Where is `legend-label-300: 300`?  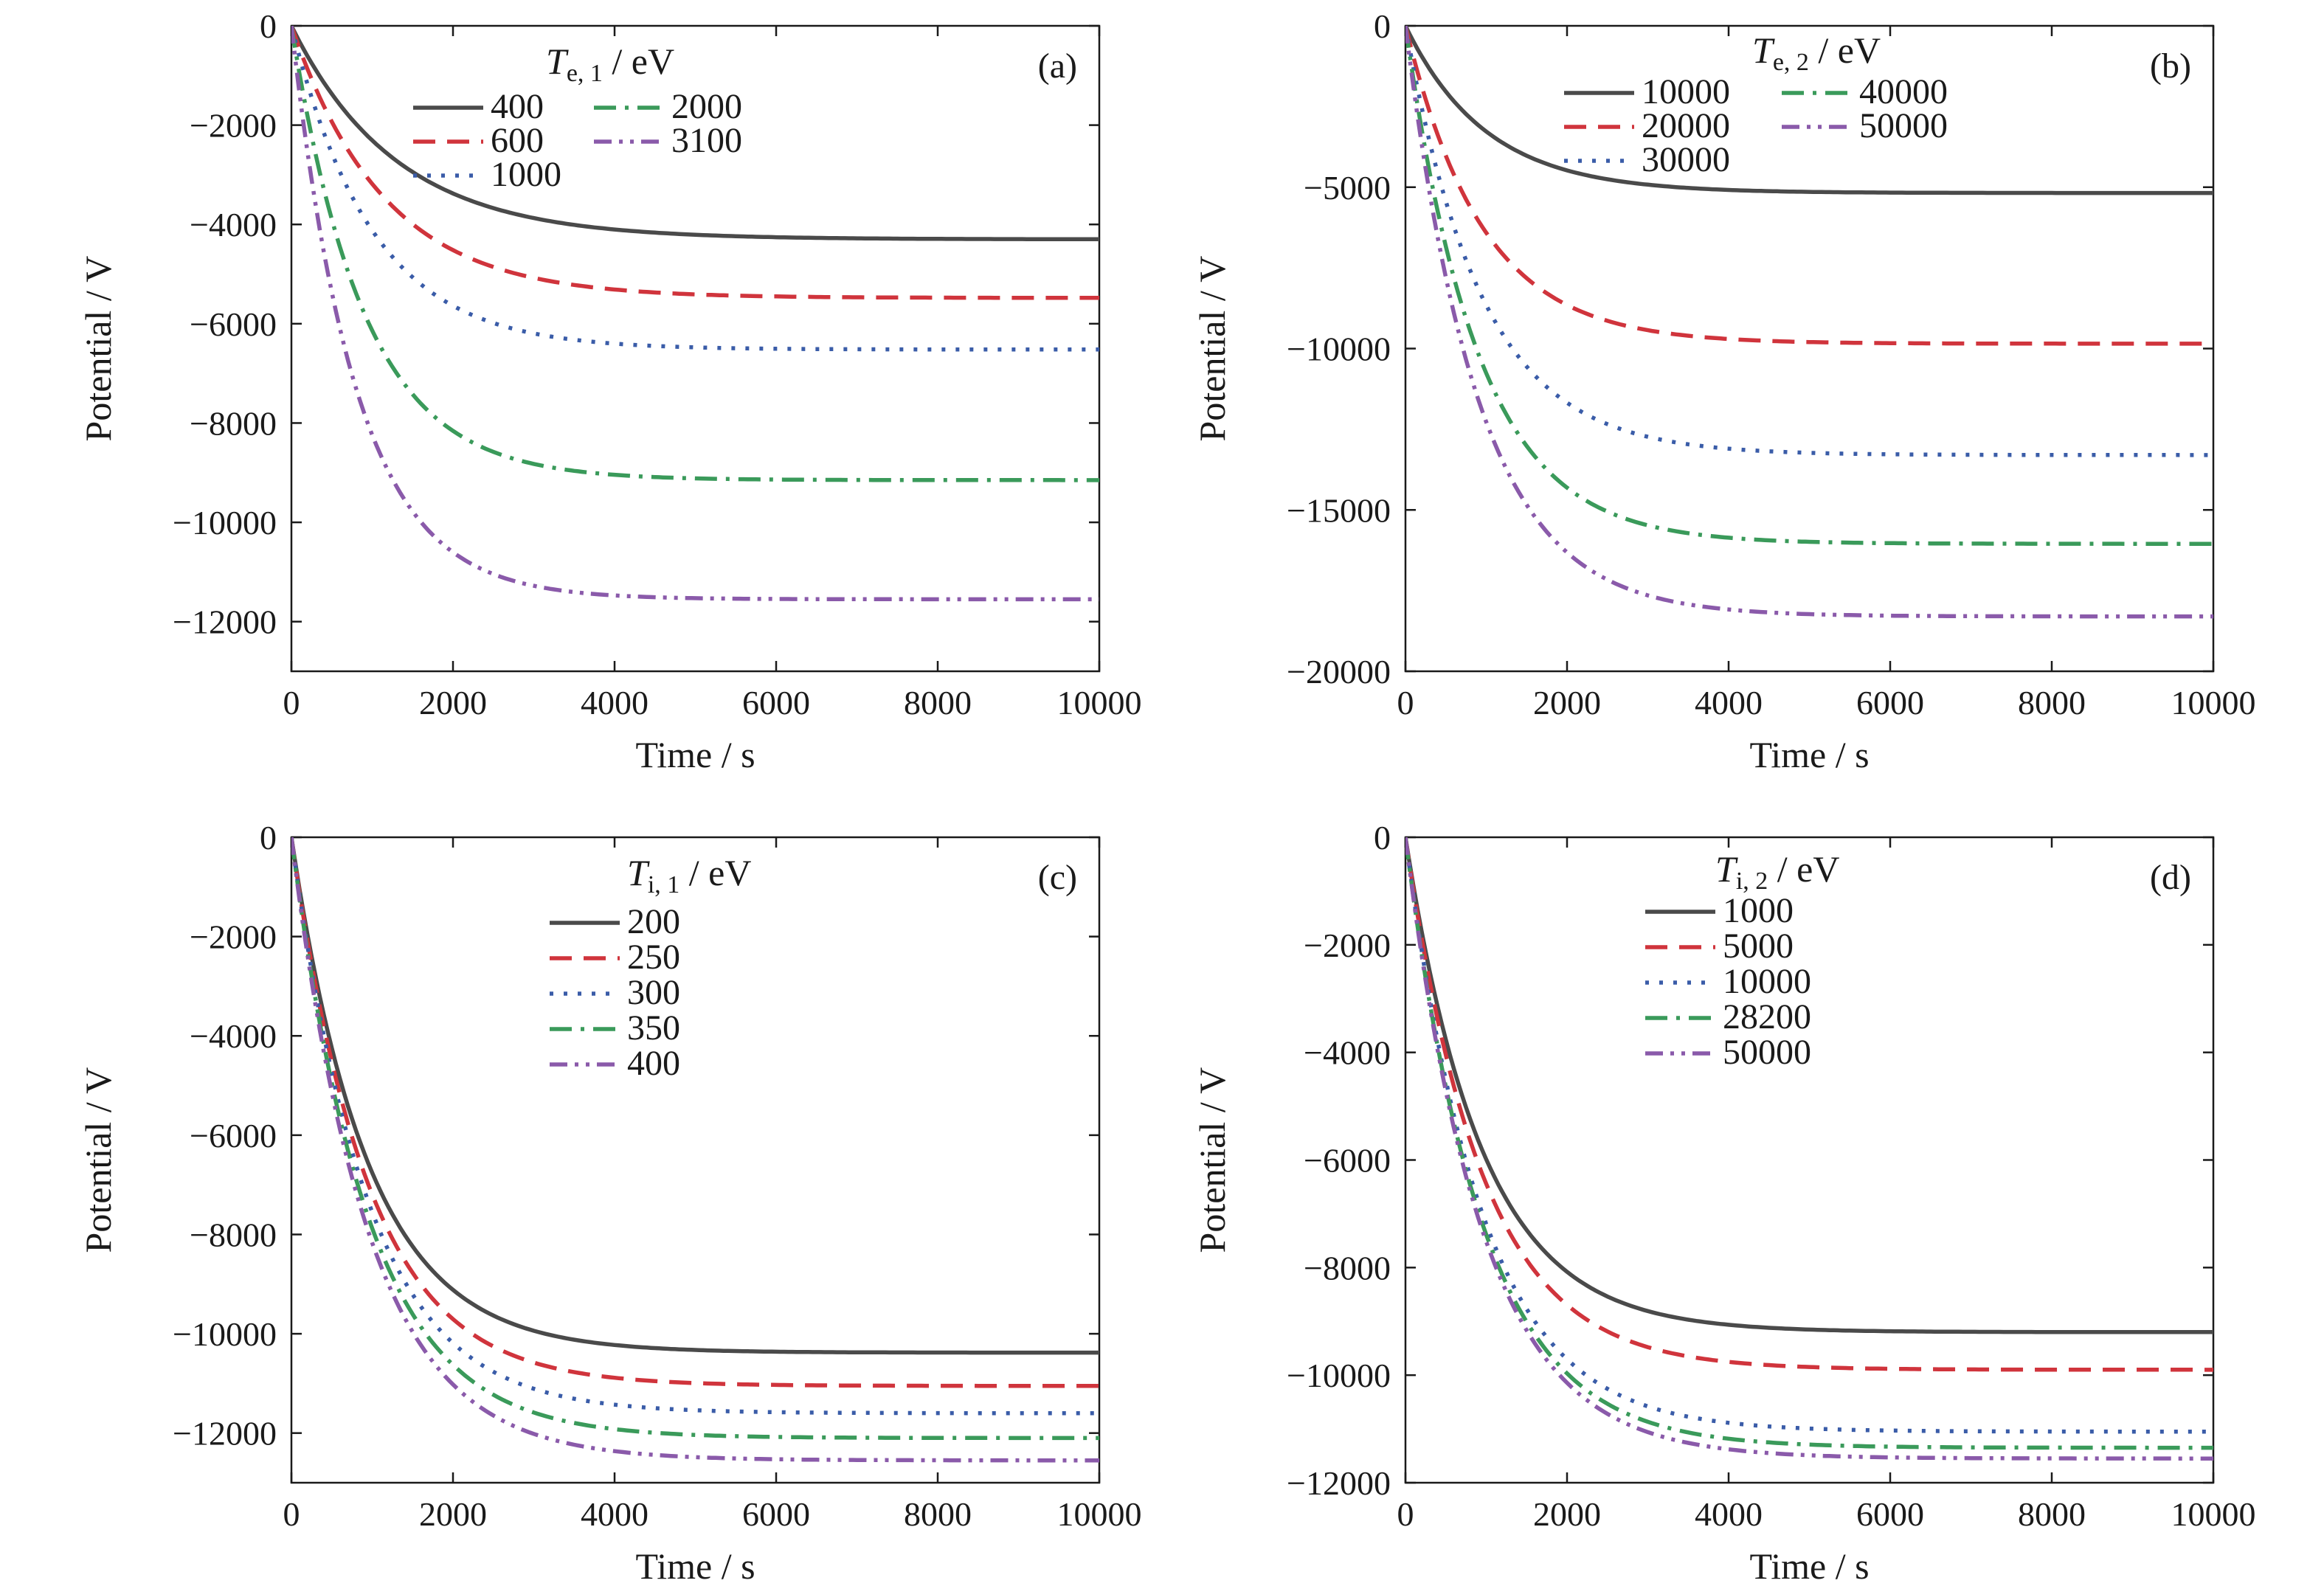
legend-label-300: 300 is located at coordinates (653, 992).